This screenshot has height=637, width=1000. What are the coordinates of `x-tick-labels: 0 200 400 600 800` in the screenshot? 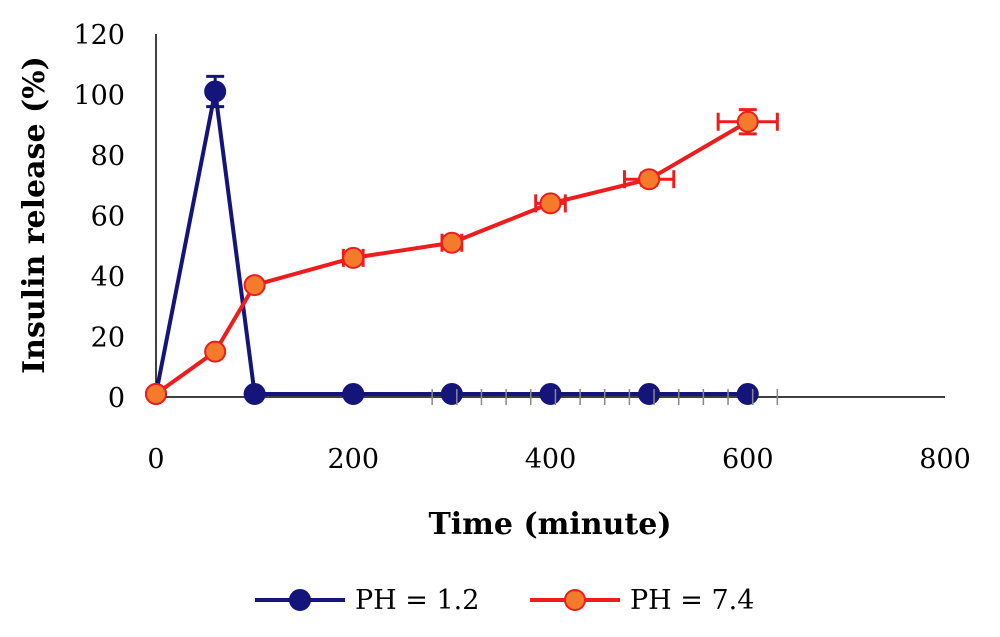 It's located at (558, 459).